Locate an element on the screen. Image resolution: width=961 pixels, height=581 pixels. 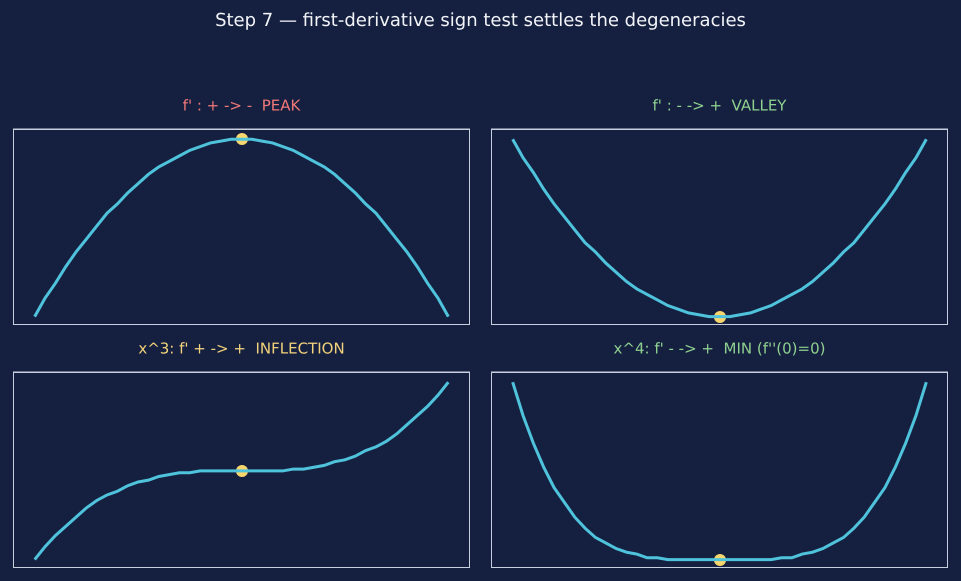
chart-title: f' : - -> + VALLEY is located at coordinates (720, 105).